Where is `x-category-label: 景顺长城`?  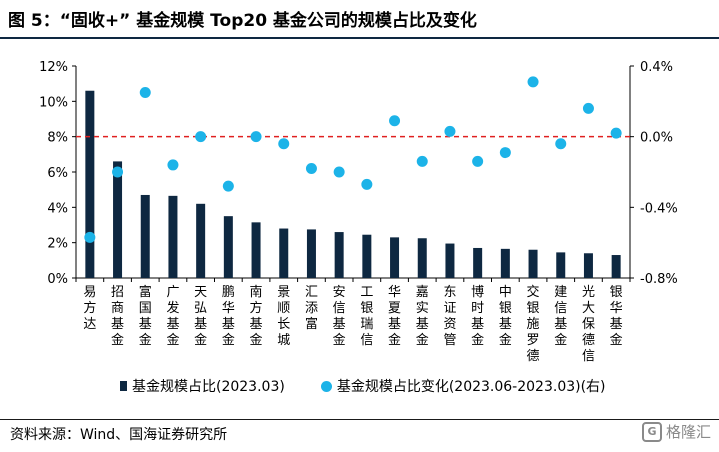 x-category-label: 景顺长城 is located at coordinates (283, 316).